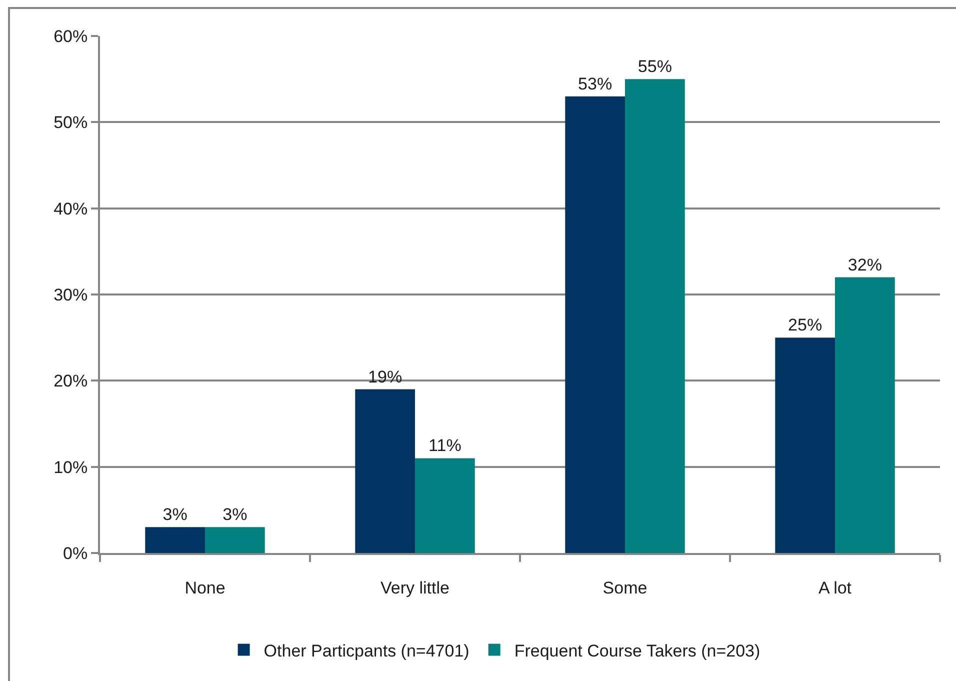 The image size is (956, 681). I want to click on y-tick-label: 30%, so click(71, 294).